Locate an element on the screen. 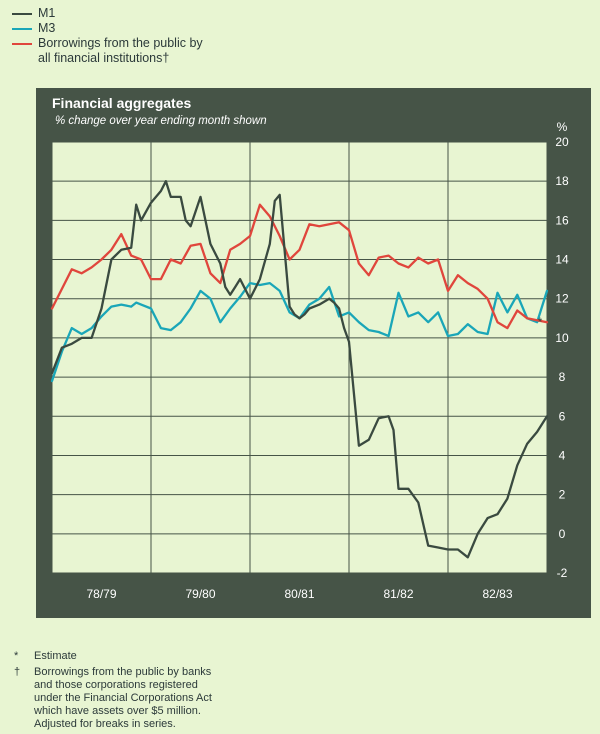 This screenshot has height=734, width=600. estimate-annotation: * is located at coordinates (540, 322).